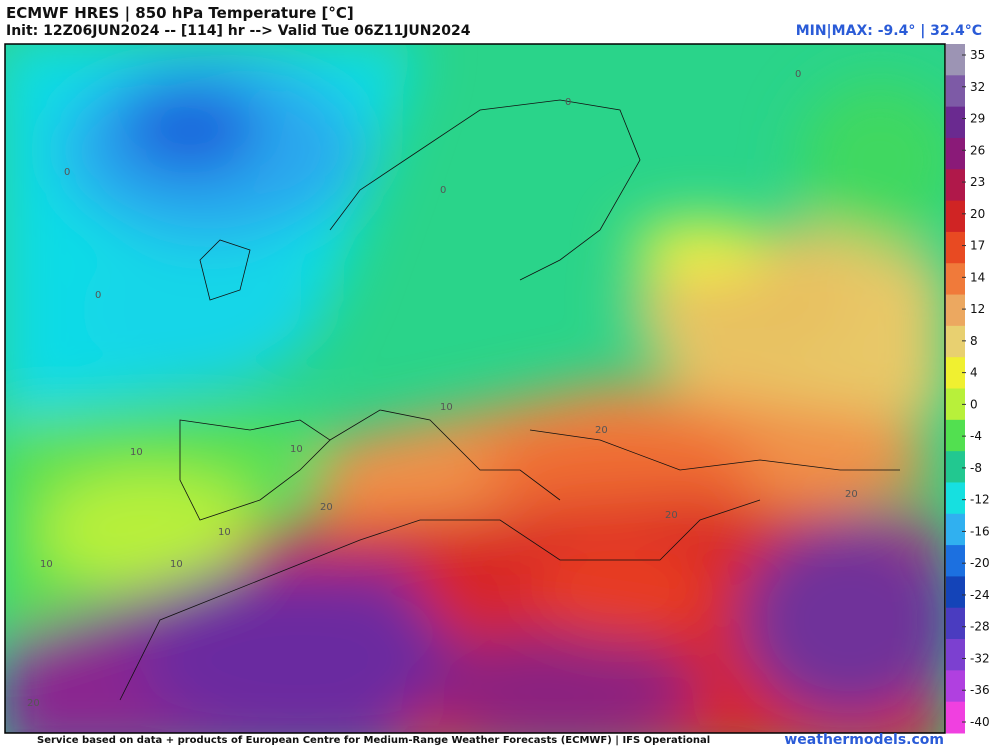 The image size is (1000, 750). I want to click on min-max: MIN|MAX: -9.4° | 32.4°C, so click(888, 31).